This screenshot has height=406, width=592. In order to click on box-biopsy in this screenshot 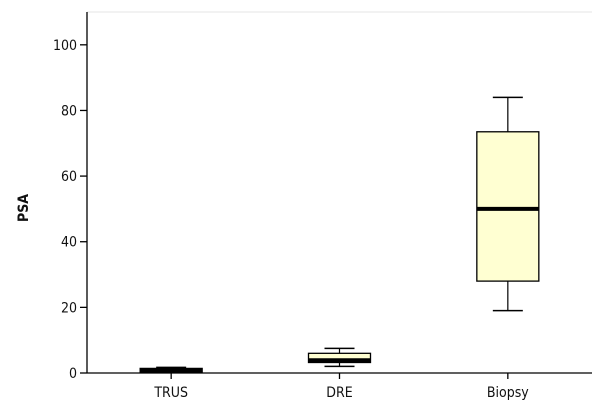, I will do `click(508, 204)`.